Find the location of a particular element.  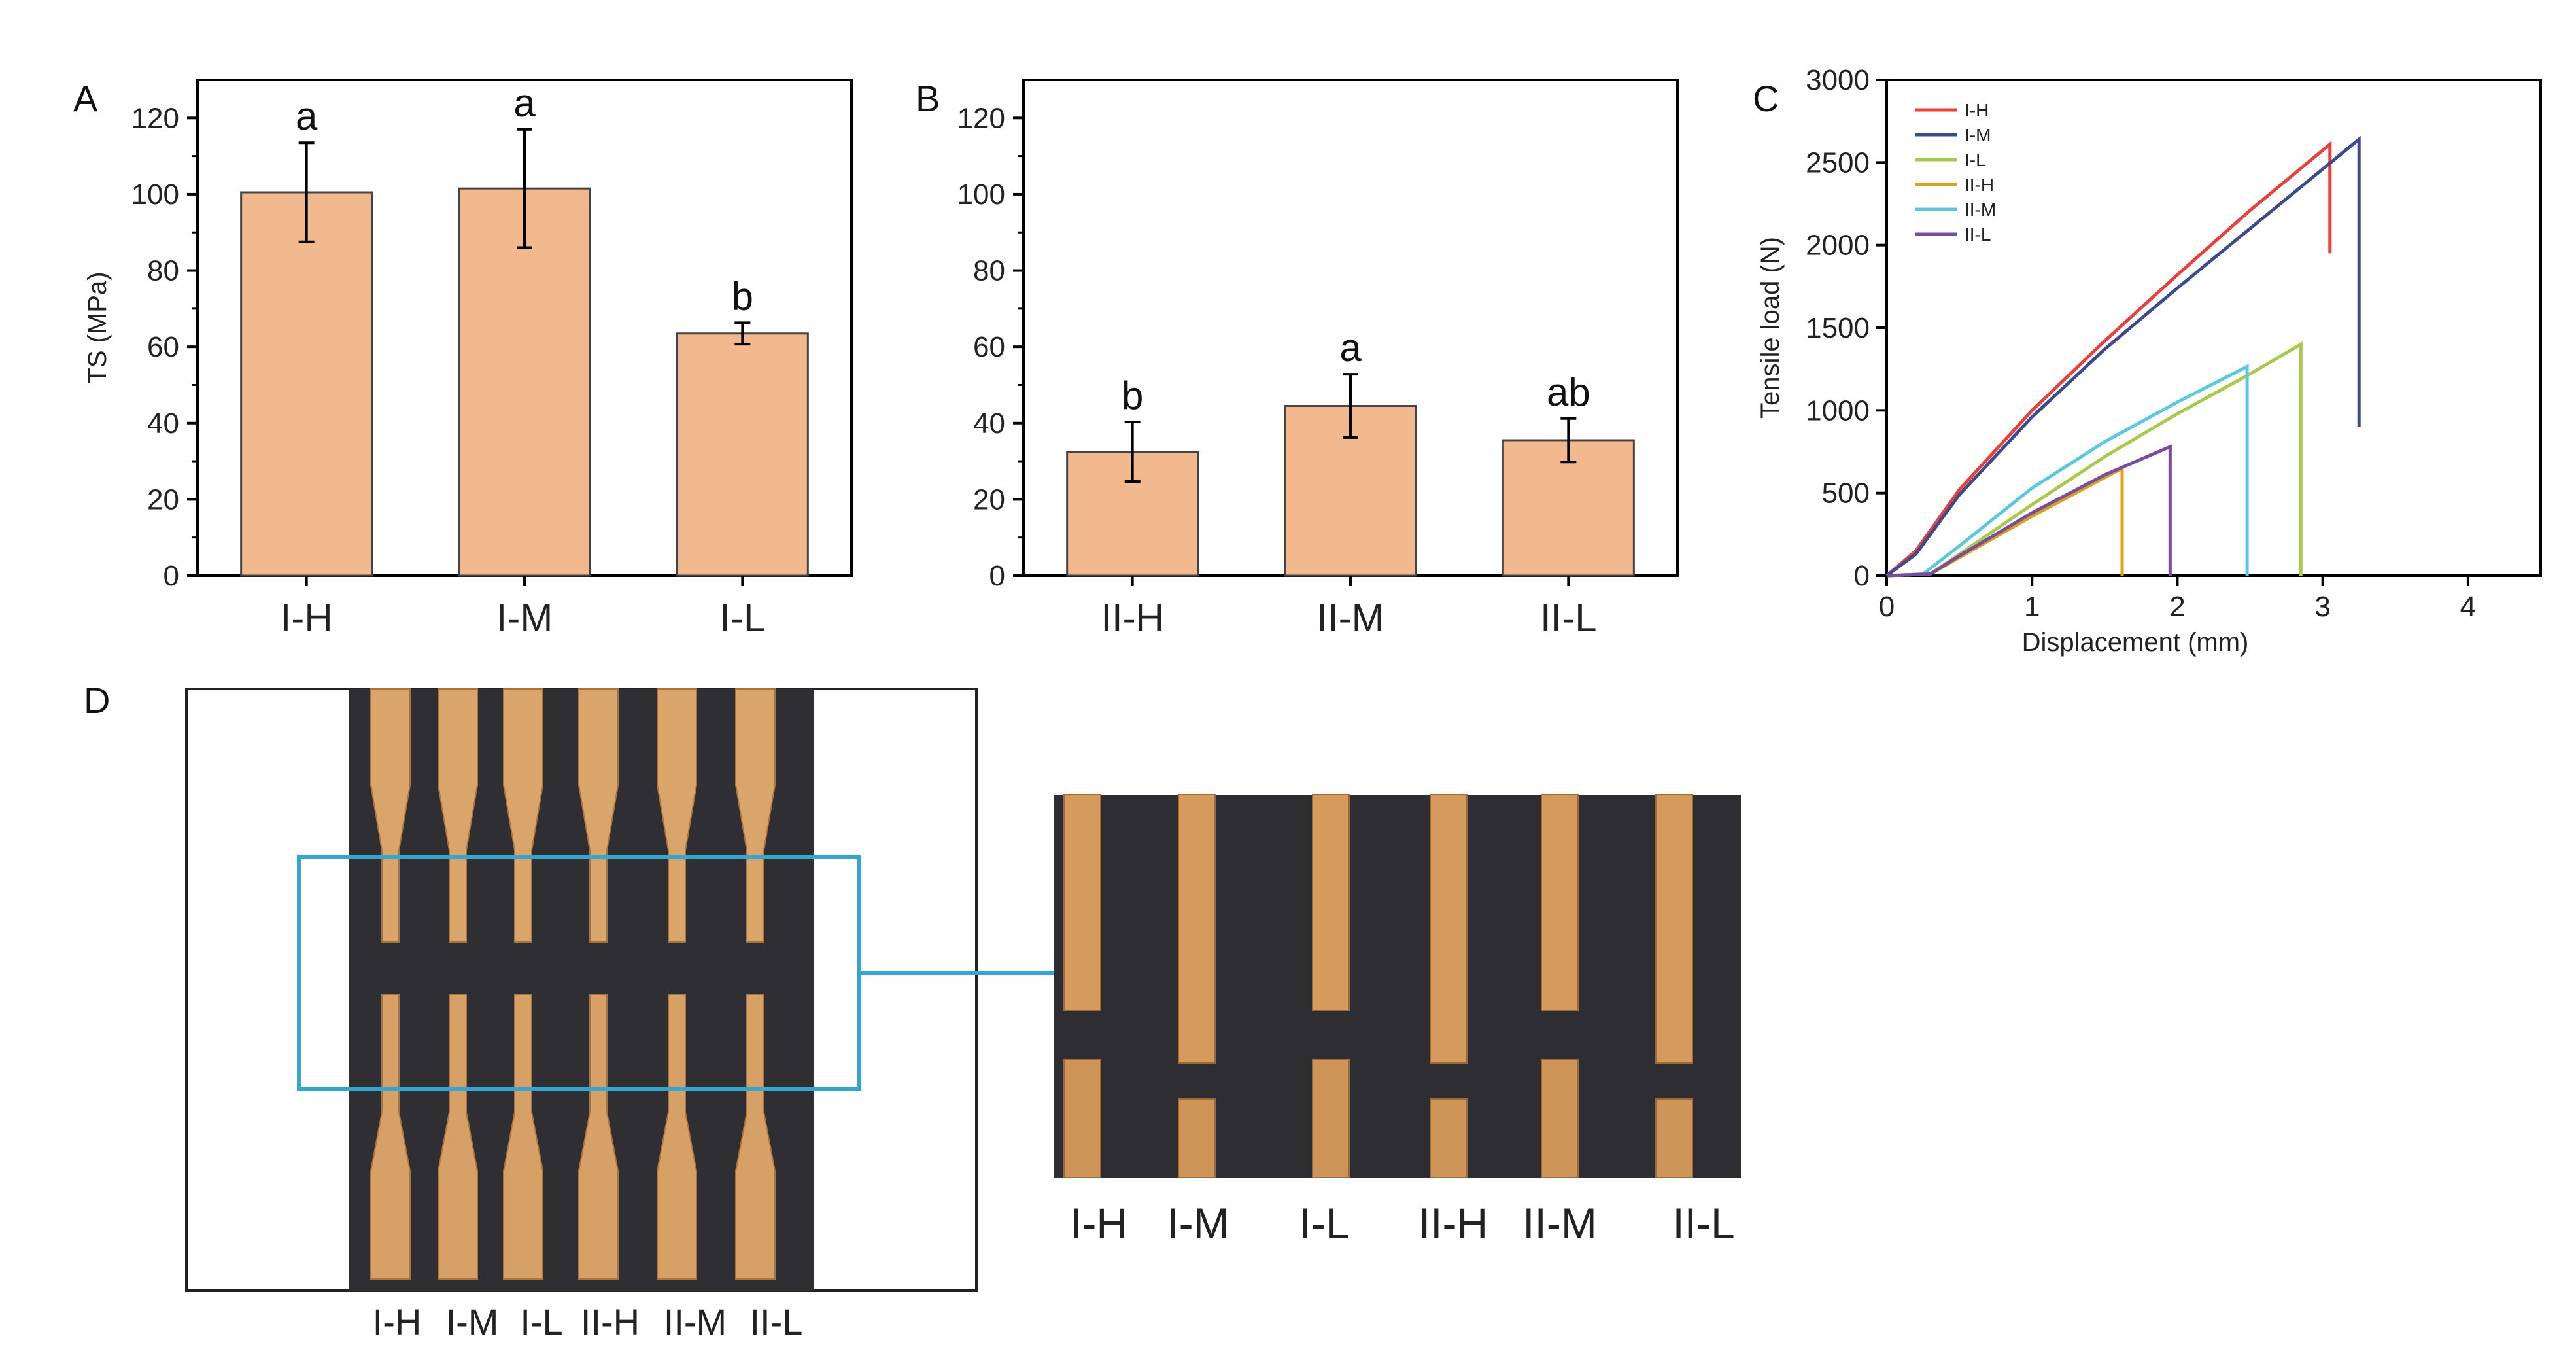

x-tick-label: 1 is located at coordinates (2032, 607).